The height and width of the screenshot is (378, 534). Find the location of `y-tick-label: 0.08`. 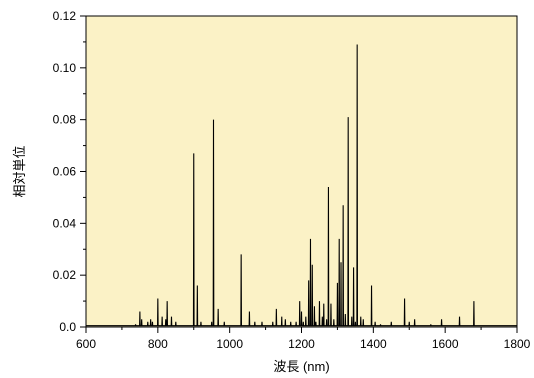

y-tick-label: 0.08 is located at coordinates (65, 120).